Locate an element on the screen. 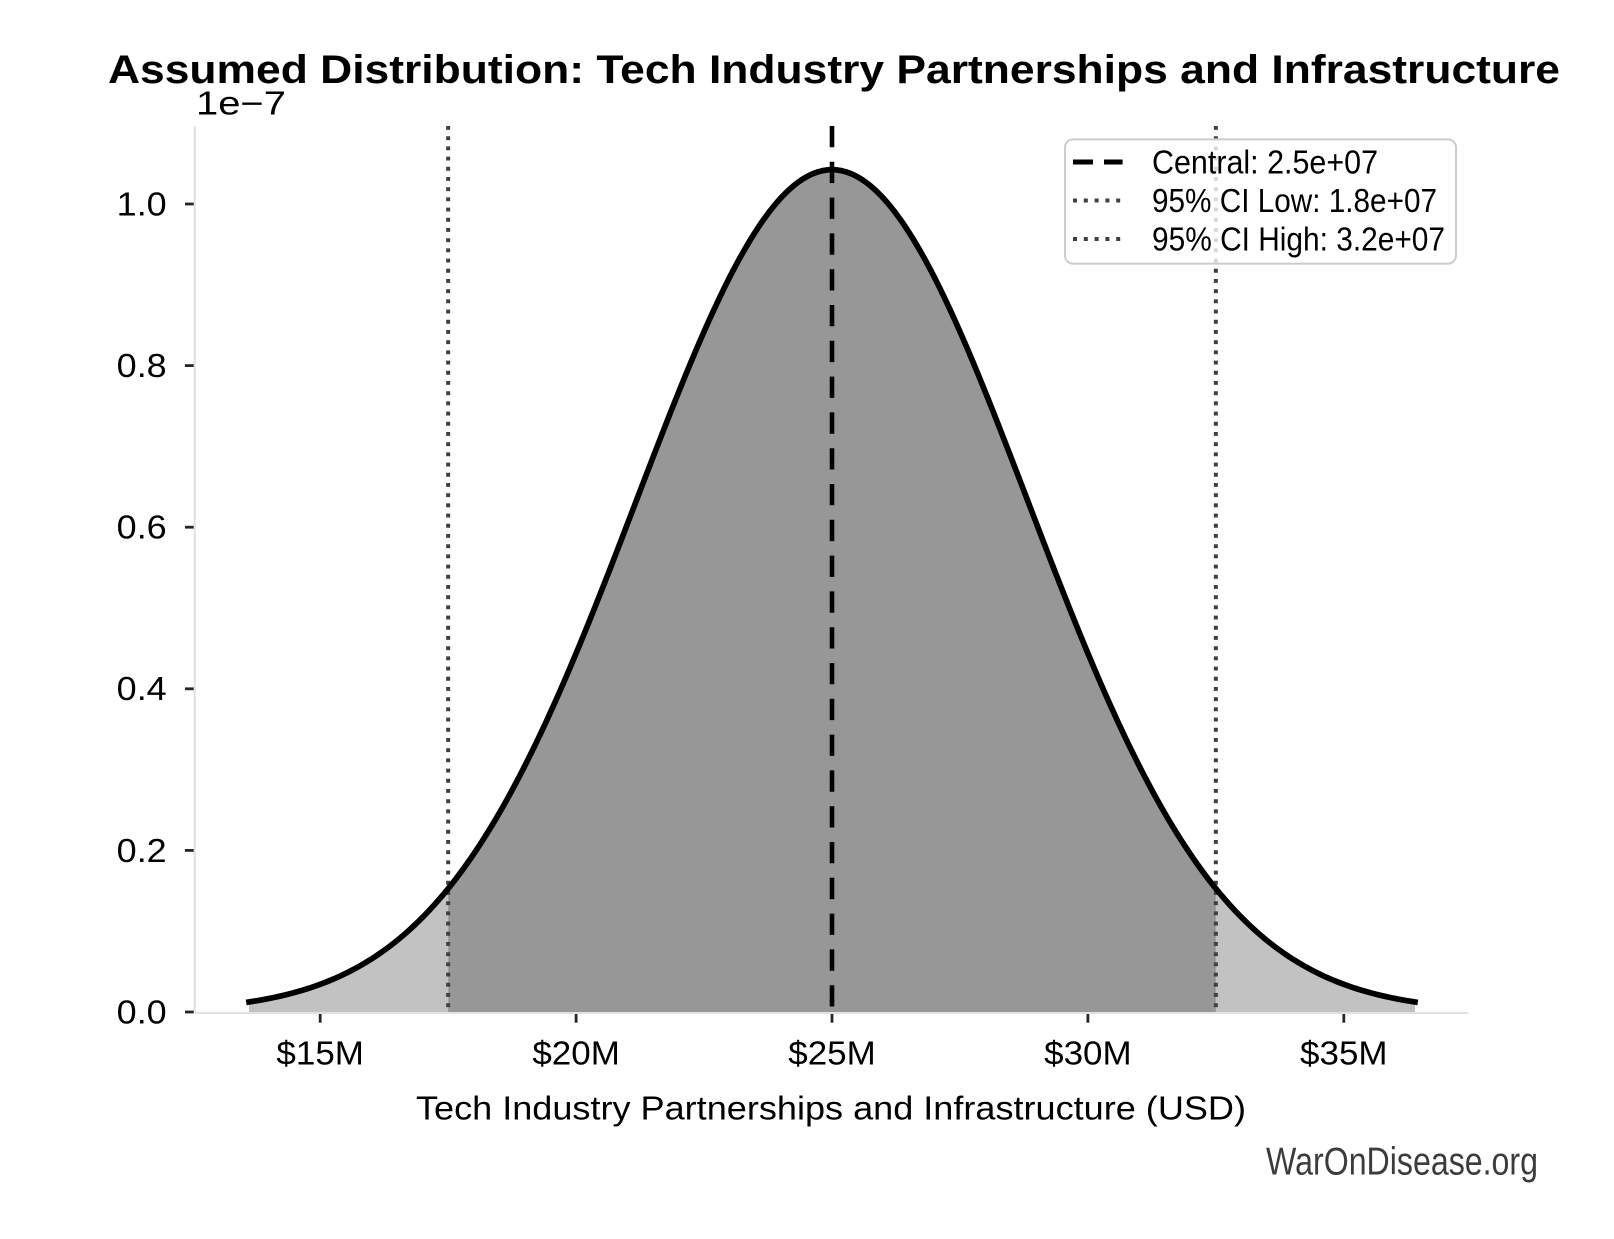 The width and height of the screenshot is (1614, 1239). svg-text: 95% CI High: 3.2e+07 is located at coordinates (1298, 238).